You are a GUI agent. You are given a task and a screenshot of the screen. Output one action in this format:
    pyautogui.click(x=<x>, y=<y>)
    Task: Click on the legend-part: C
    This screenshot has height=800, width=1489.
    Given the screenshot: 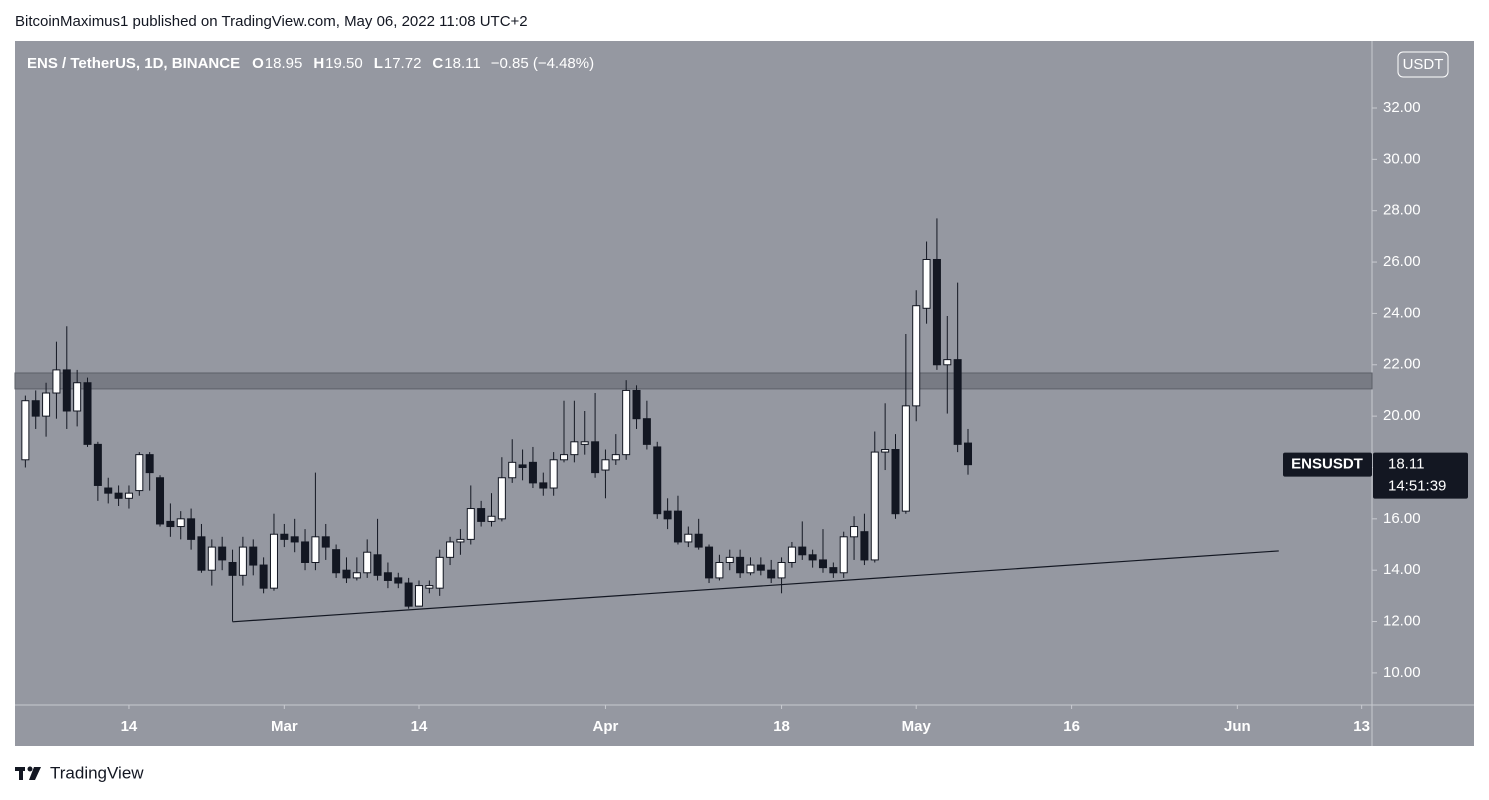 What is the action you would take?
    pyautogui.click(x=437, y=63)
    